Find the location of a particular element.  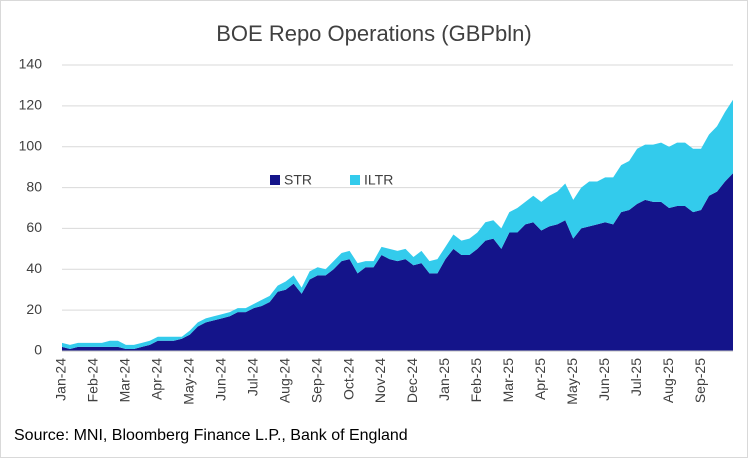

x-tick-label: Jan-24 is located at coordinates (61, 379).